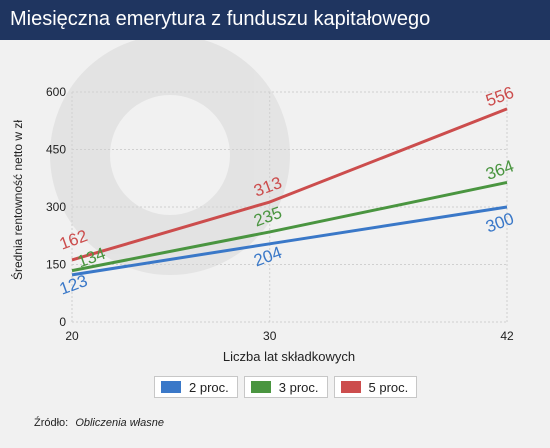  Describe the element at coordinates (56, 150) in the screenshot. I see `y-tick-label: 450` at that location.